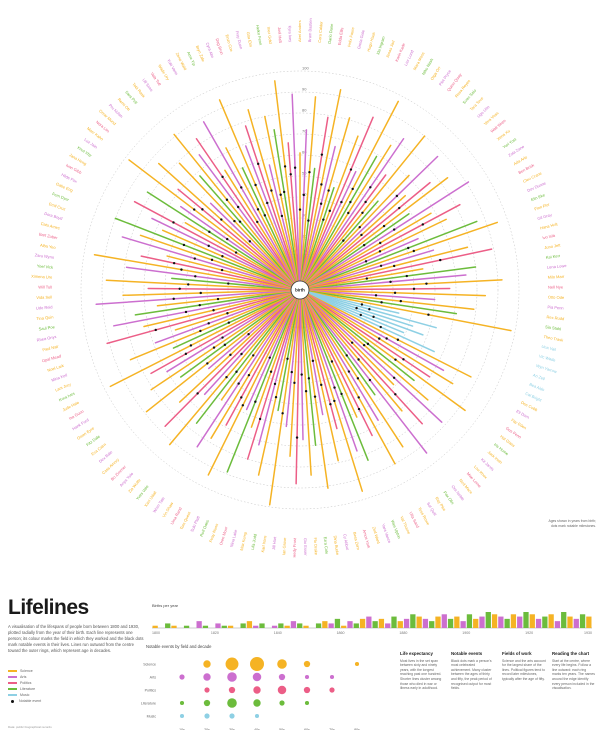 This screenshot has width=600, height=732. Describe the element at coordinates (361, 39) in the screenshot. I see `person-name-label: Greta Gale` at that location.